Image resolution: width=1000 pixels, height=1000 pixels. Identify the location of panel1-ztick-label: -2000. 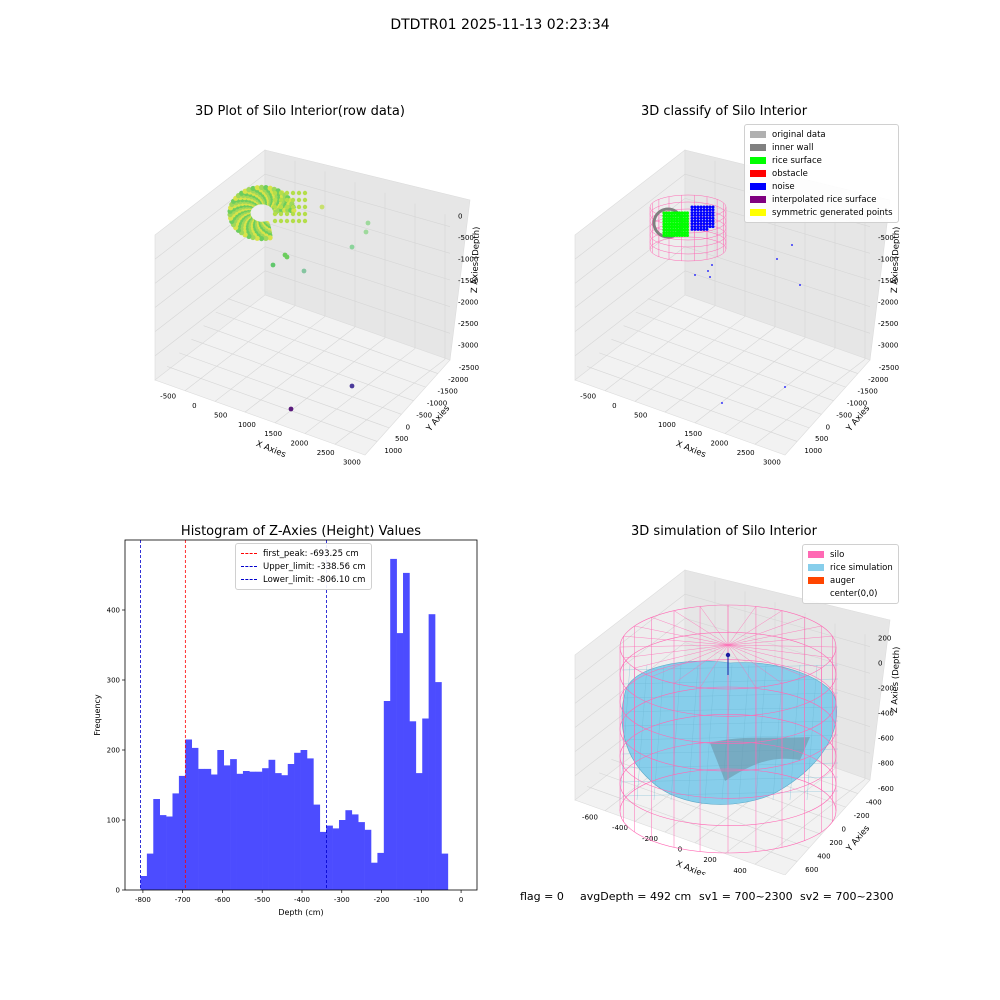
(468, 302).